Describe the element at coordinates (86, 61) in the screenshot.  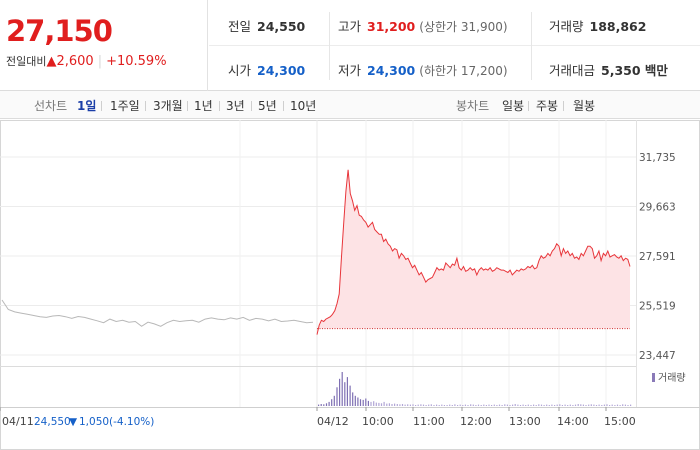
I see `price-change-line: 전일대비▲2,600 | +10.59%` at that location.